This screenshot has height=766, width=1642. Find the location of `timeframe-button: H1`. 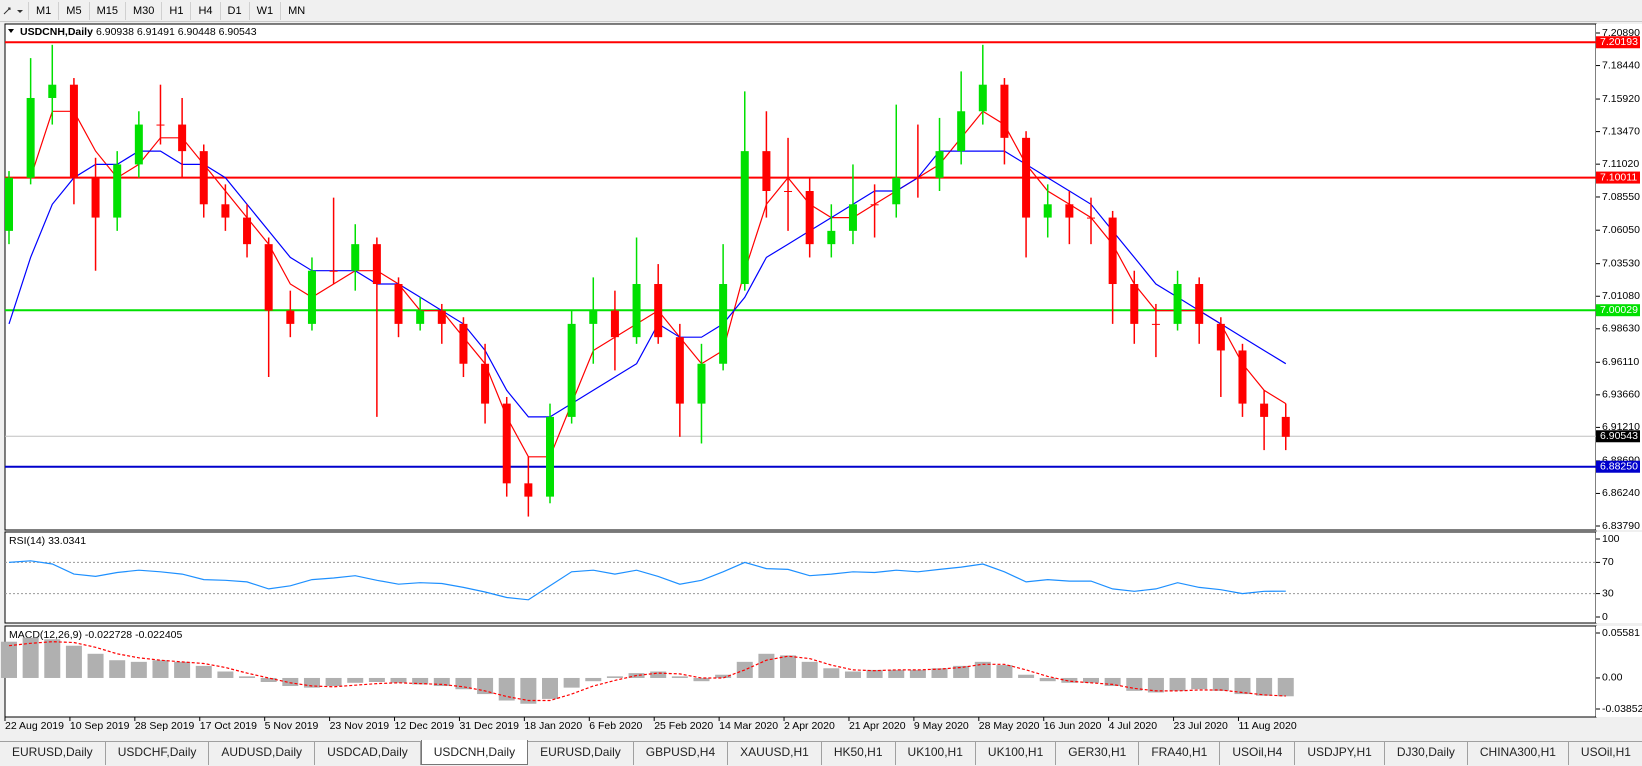

timeframe-button: H1 is located at coordinates (175, 10).